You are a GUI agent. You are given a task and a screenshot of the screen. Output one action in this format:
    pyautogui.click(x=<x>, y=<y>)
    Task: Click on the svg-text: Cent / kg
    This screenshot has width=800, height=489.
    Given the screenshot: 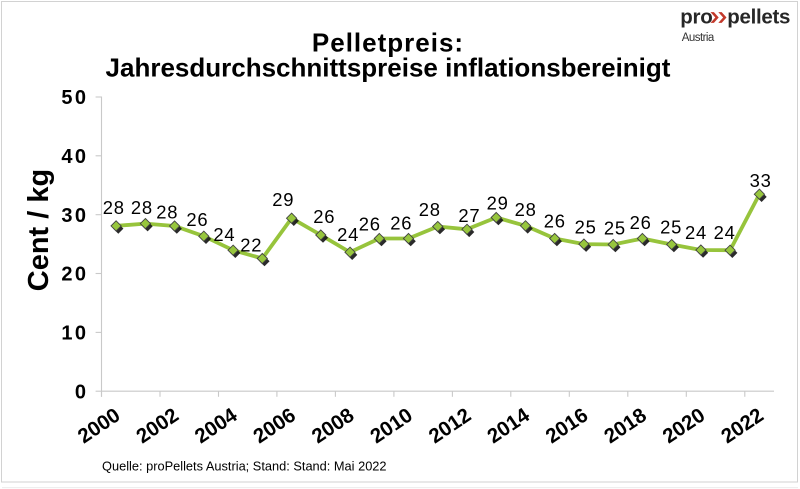 What is the action you would take?
    pyautogui.click(x=39, y=230)
    